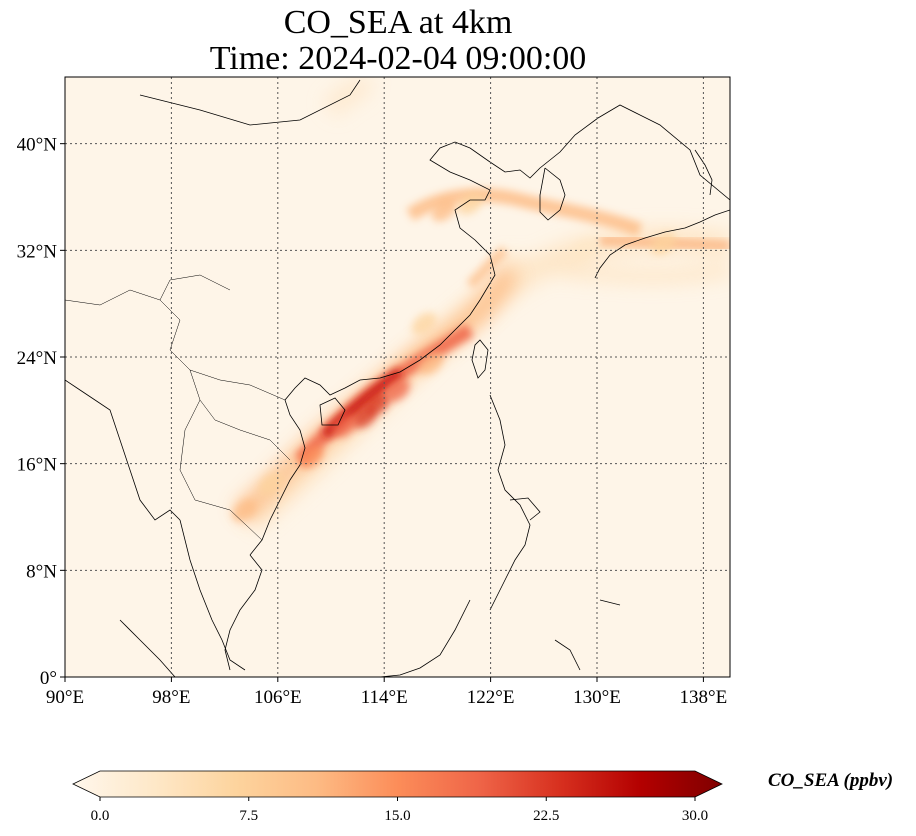 The image size is (916, 836). What do you see at coordinates (41, 571) in the screenshot?
I see `lat-tick-label: 8°N` at bounding box center [41, 571].